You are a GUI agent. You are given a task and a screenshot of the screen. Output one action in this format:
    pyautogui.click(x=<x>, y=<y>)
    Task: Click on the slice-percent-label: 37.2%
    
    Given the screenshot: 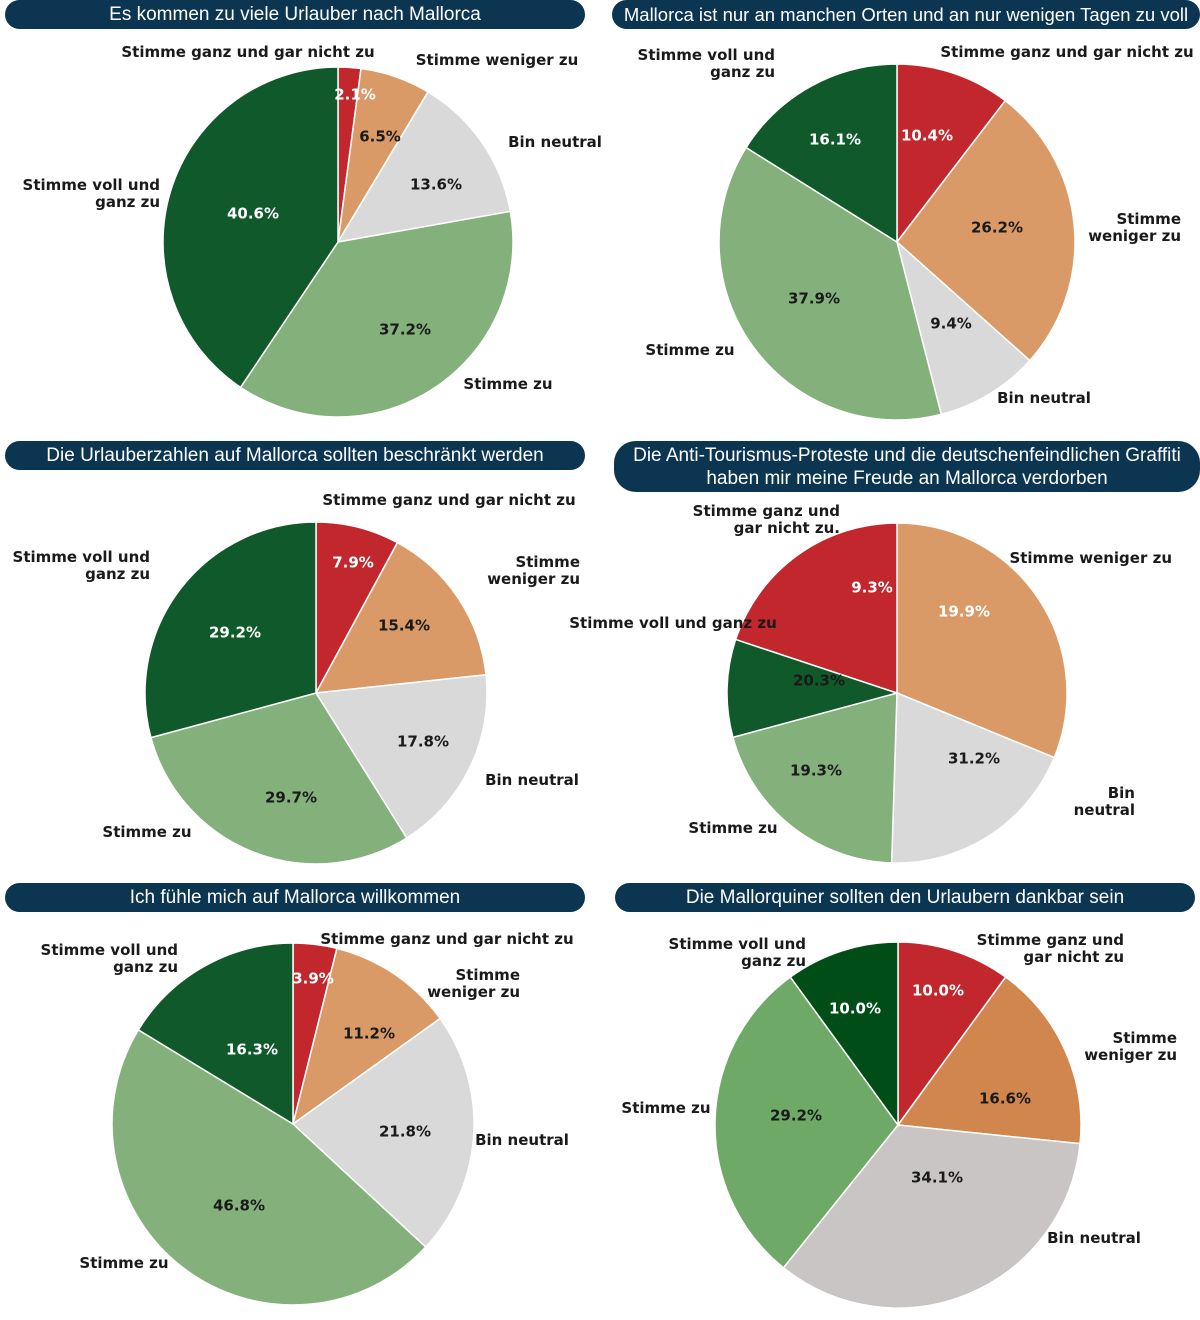 What is the action you would take?
    pyautogui.click(x=405, y=330)
    